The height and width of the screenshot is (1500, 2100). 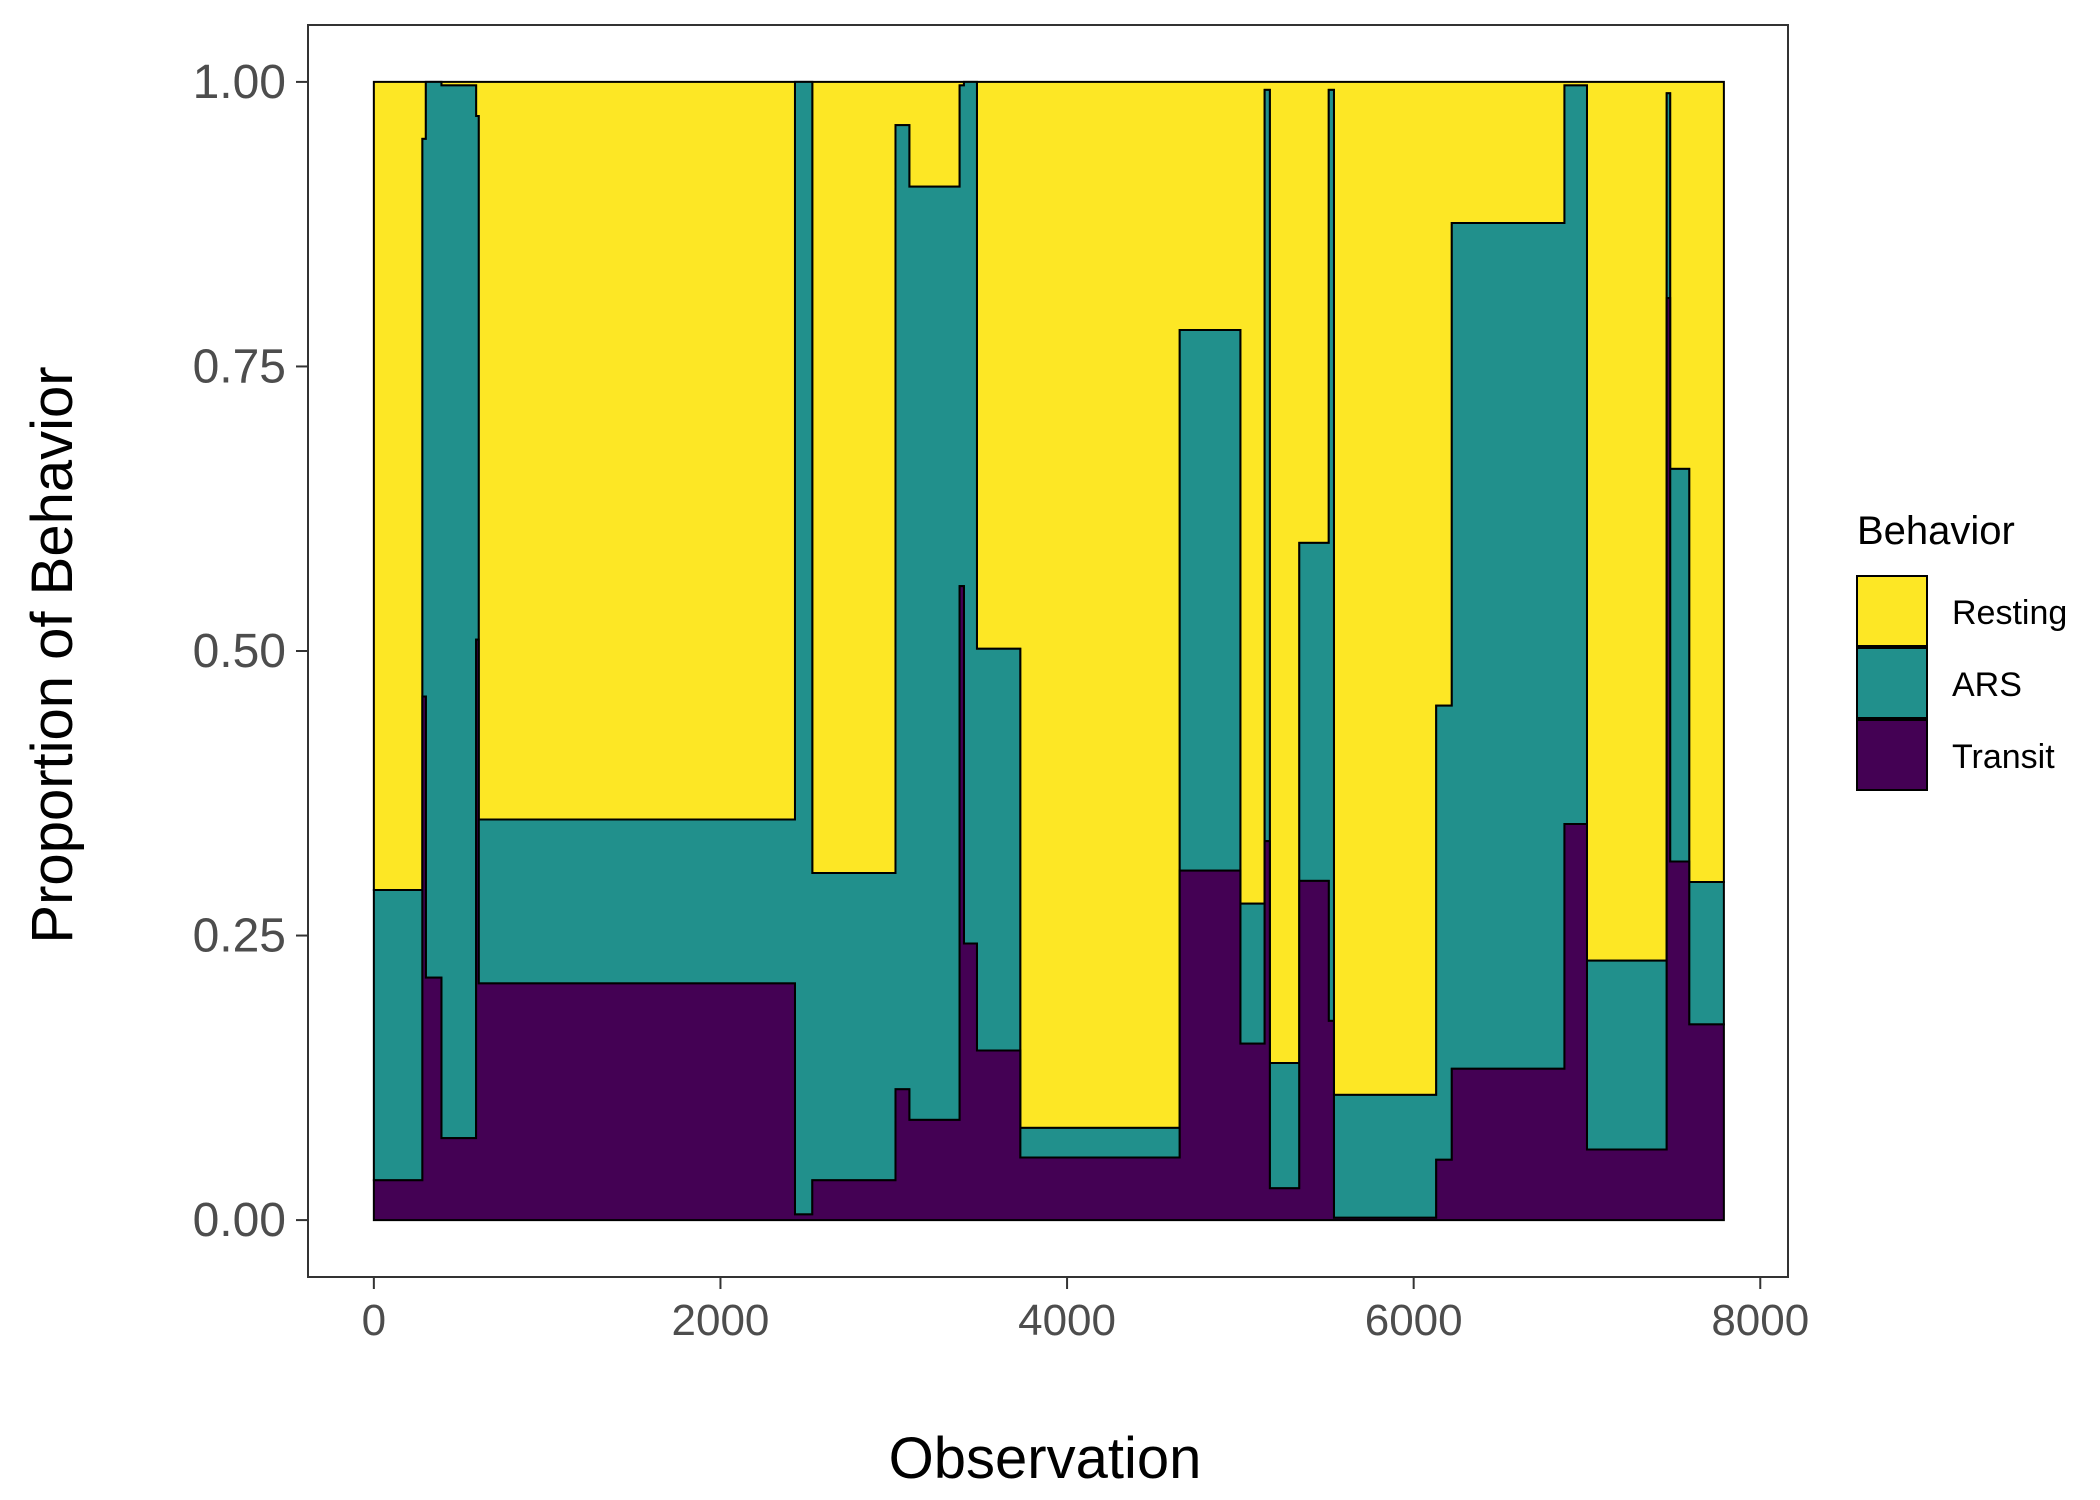 What do you see at coordinates (1067, 1320) in the screenshot?
I see `x-tick-label: 4000` at bounding box center [1067, 1320].